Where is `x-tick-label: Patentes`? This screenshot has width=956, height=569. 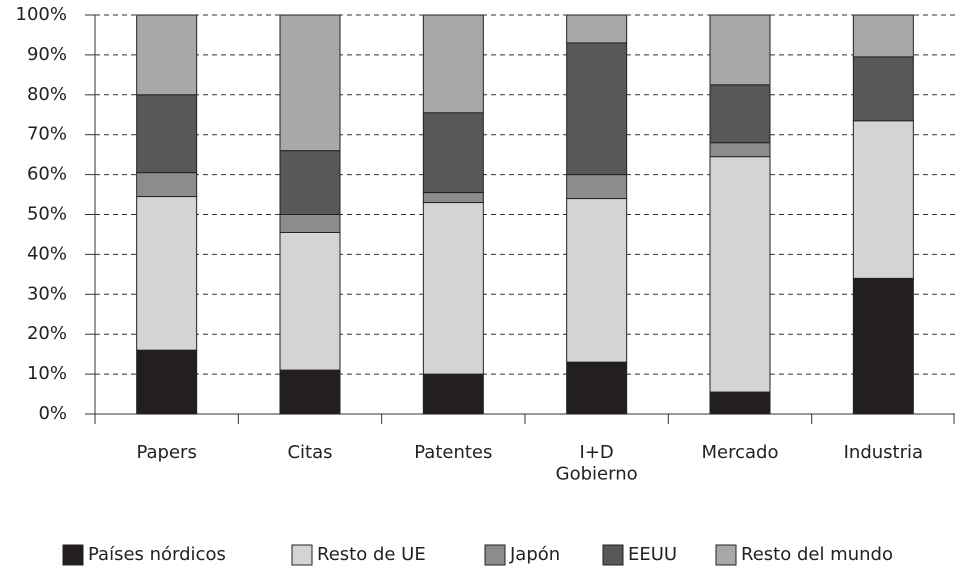 x-tick-label: Patentes is located at coordinates (453, 452).